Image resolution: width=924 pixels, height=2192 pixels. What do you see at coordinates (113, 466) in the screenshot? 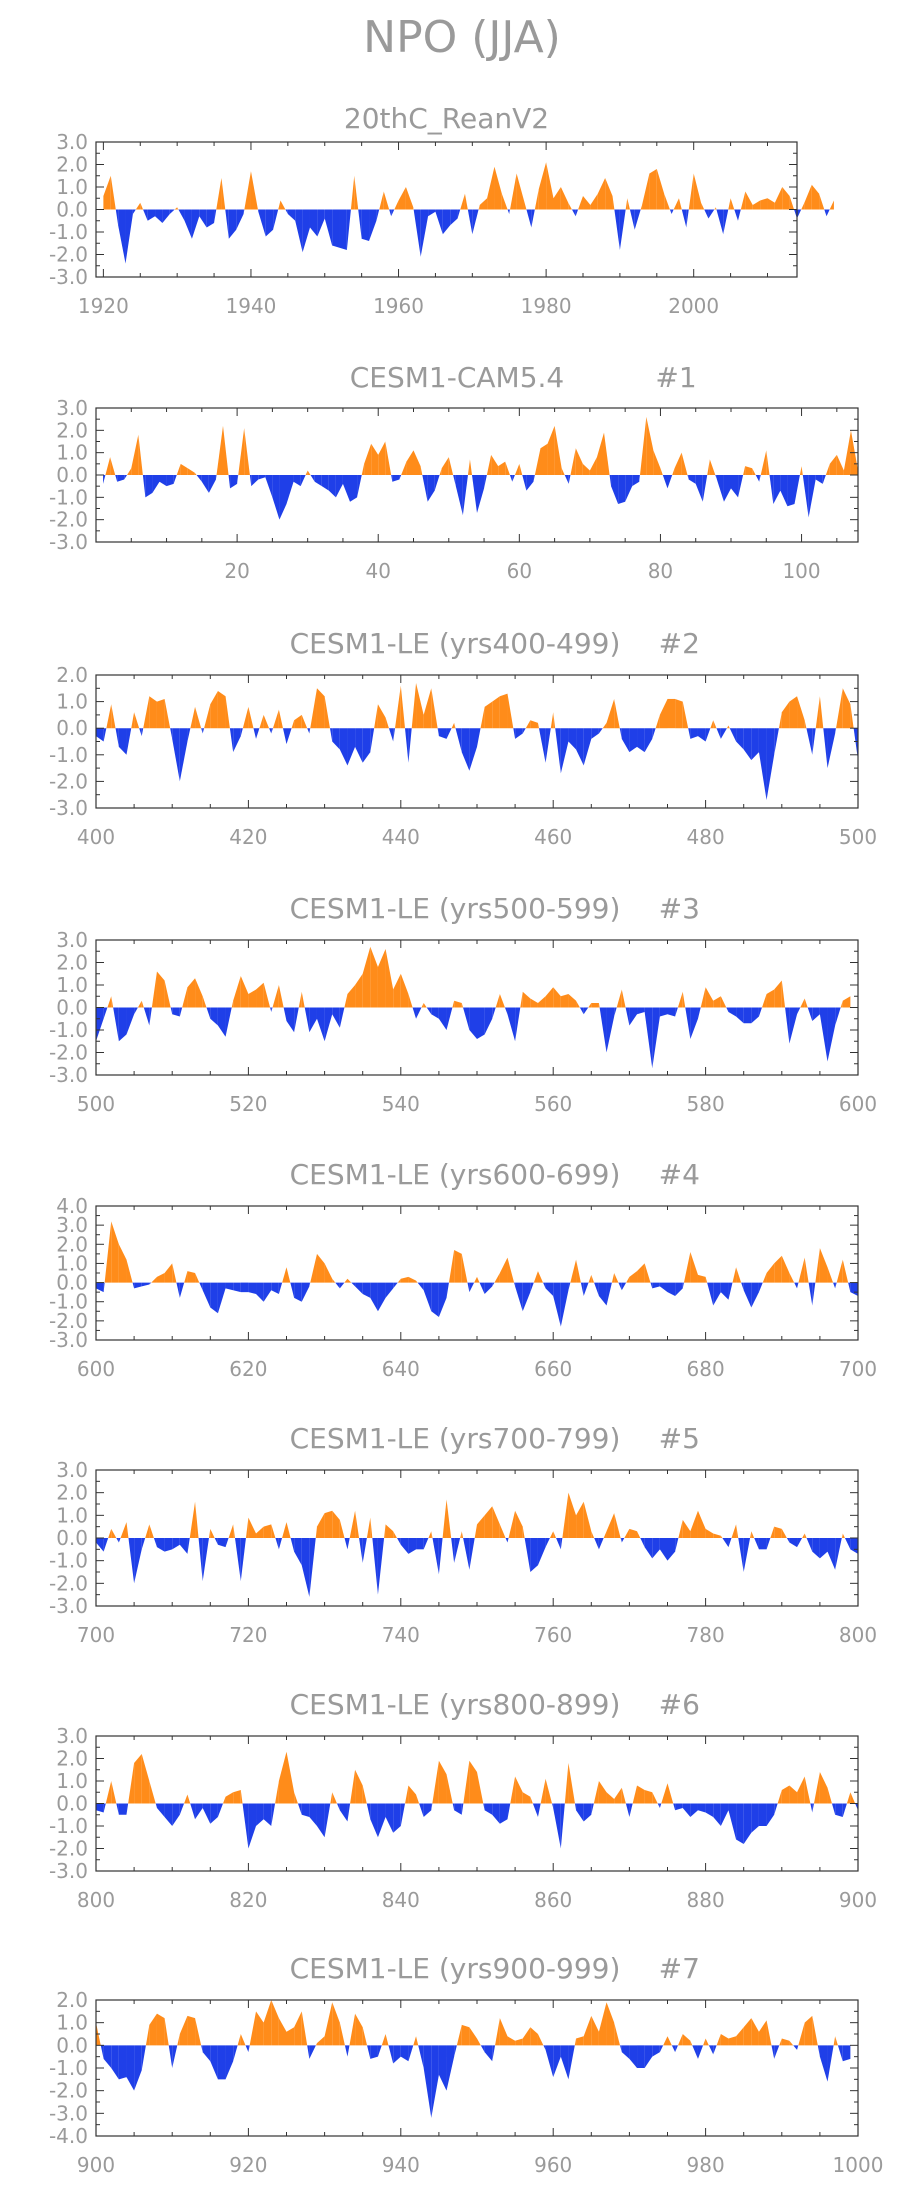
I see `positive-area-seg-2a` at bounding box center [113, 466].